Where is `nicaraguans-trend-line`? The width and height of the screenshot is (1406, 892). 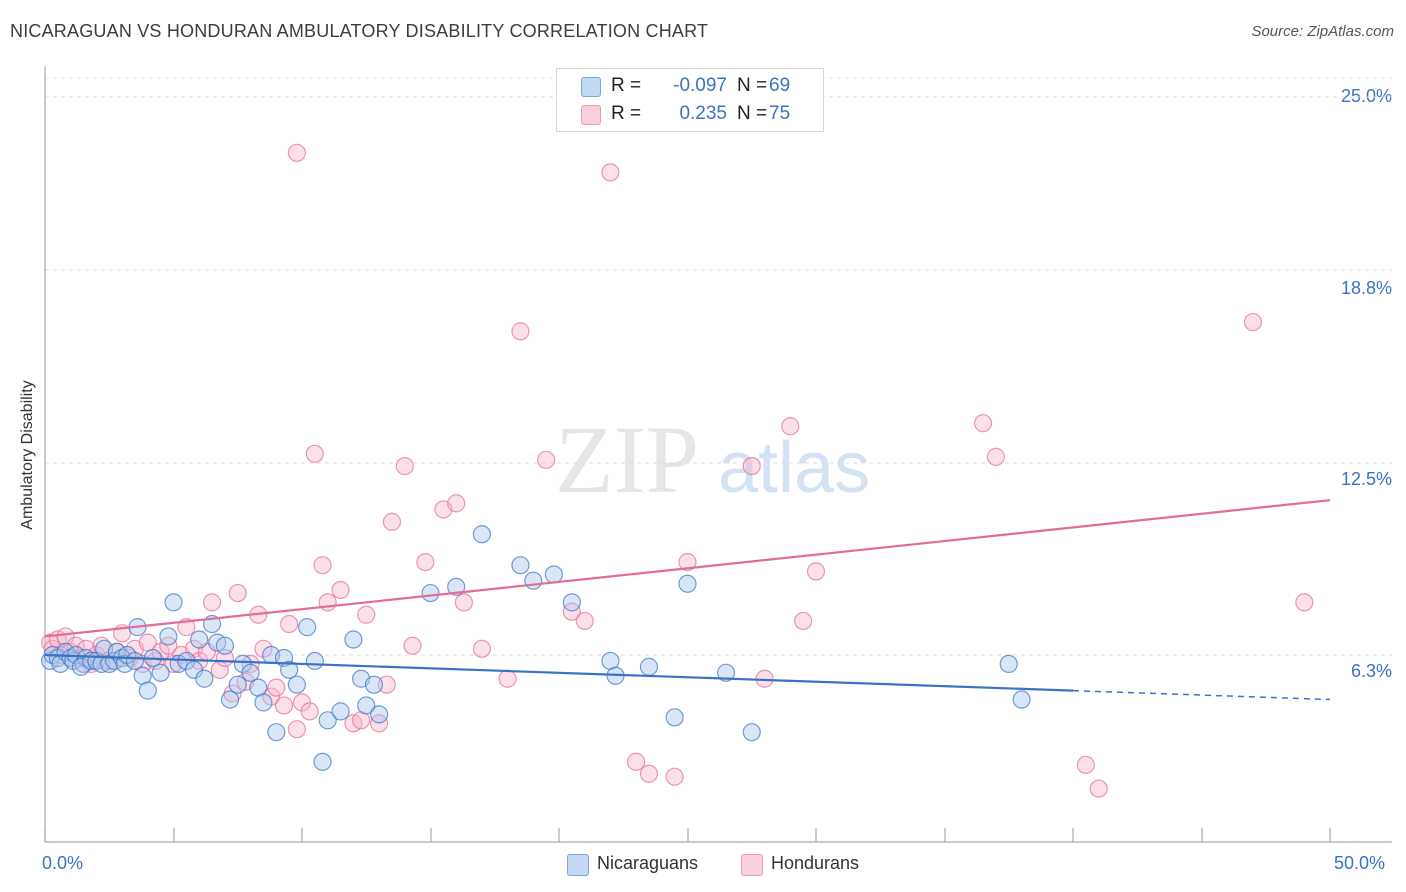
nicaraguans-trend-line is located at coordinates (559, 672).